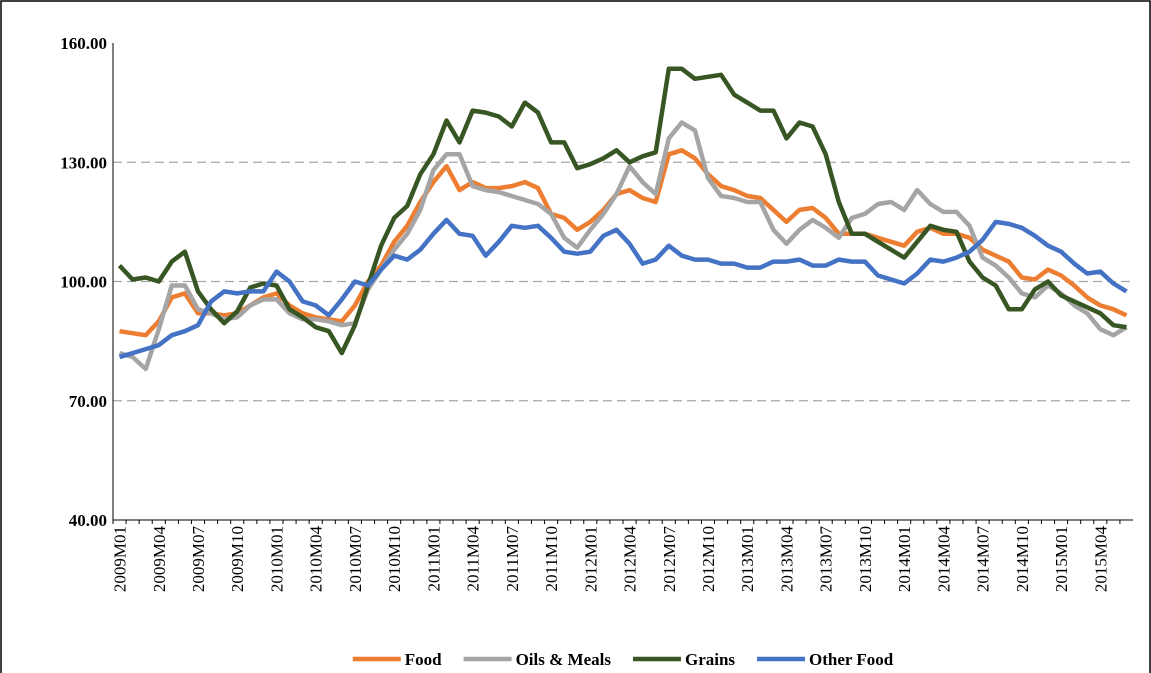 This screenshot has height=673, width=1151. What do you see at coordinates (786, 559) in the screenshot?
I see `x-tick-label: 2013M04` at bounding box center [786, 559].